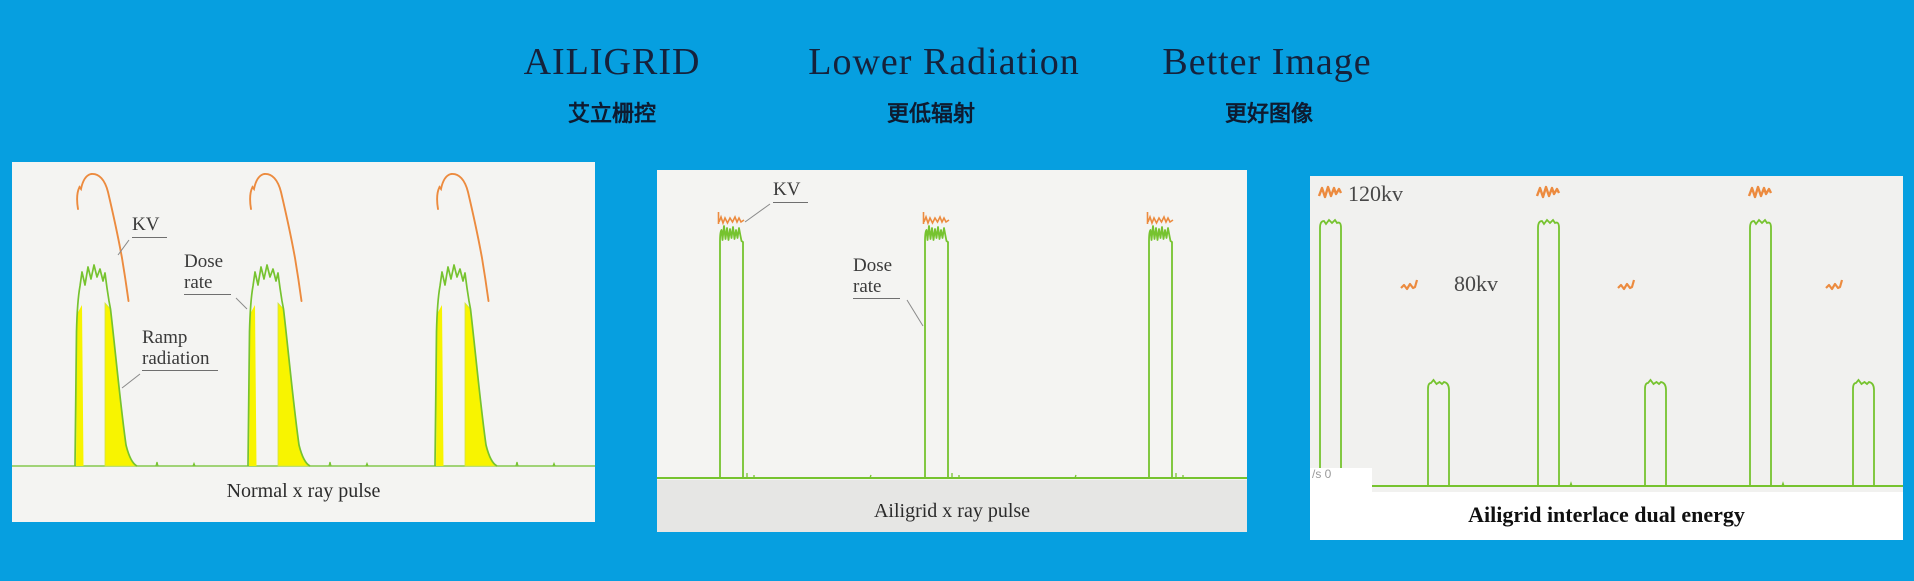  I want to click on title-better-image: Better Image, so click(1267, 62).